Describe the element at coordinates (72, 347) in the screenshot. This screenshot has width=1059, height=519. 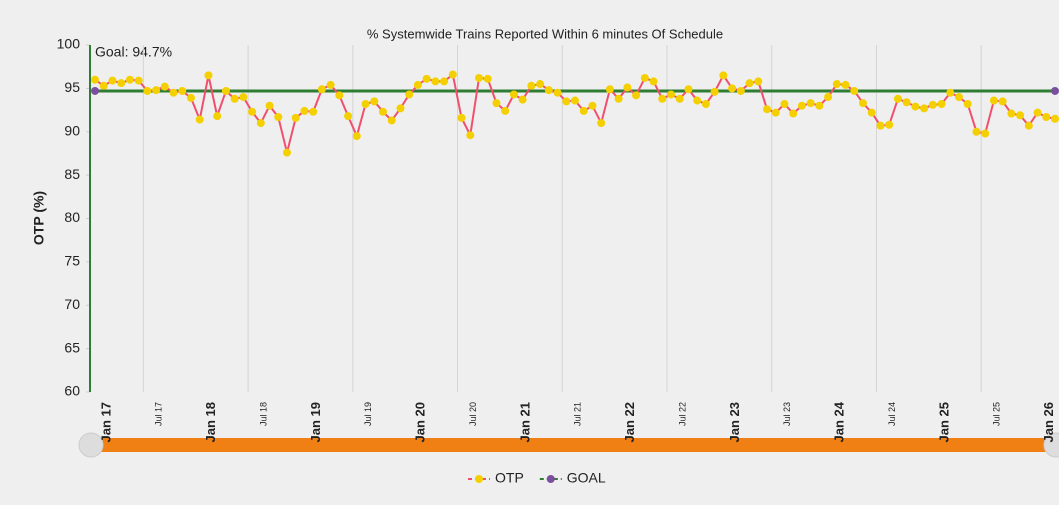
I see `y-tick-label: 65` at that location.